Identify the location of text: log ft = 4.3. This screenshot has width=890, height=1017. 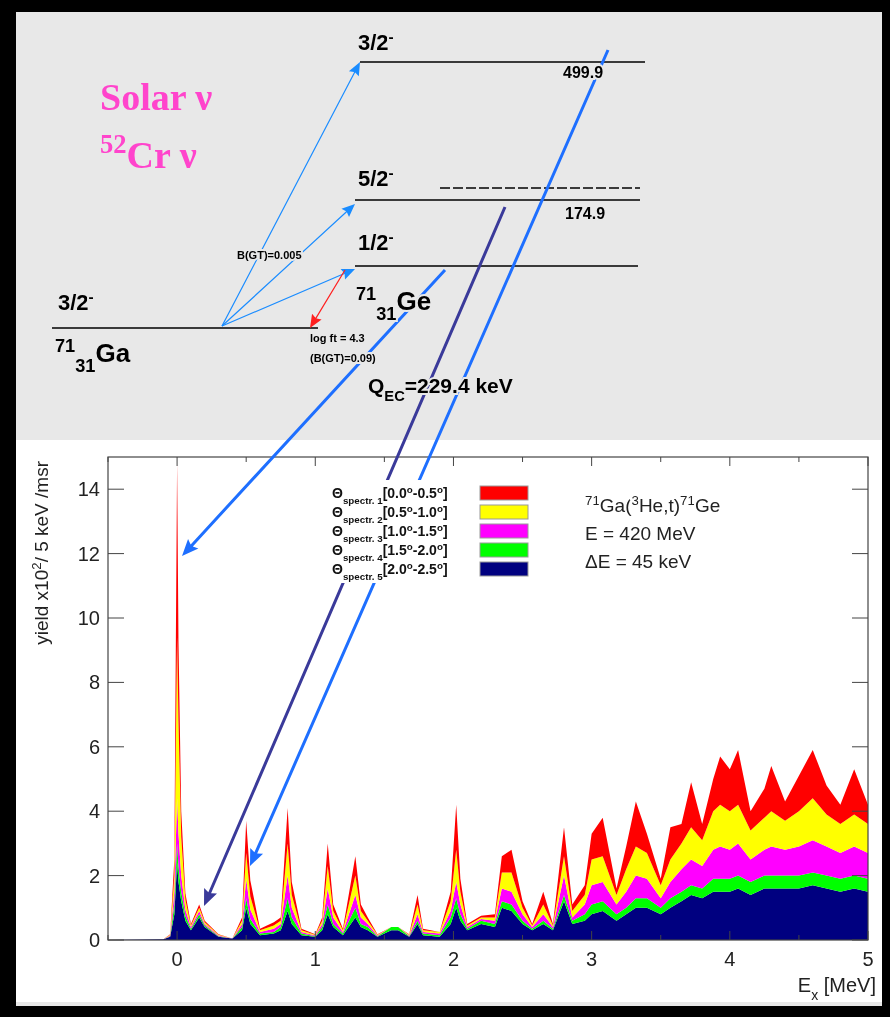
(337, 338).